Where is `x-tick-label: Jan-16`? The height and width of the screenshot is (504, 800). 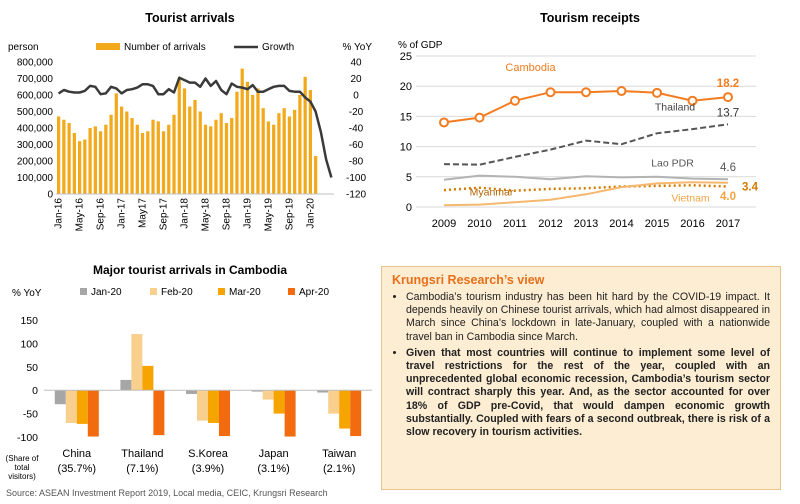
x-tick-label: Jan-16 is located at coordinates (59, 213).